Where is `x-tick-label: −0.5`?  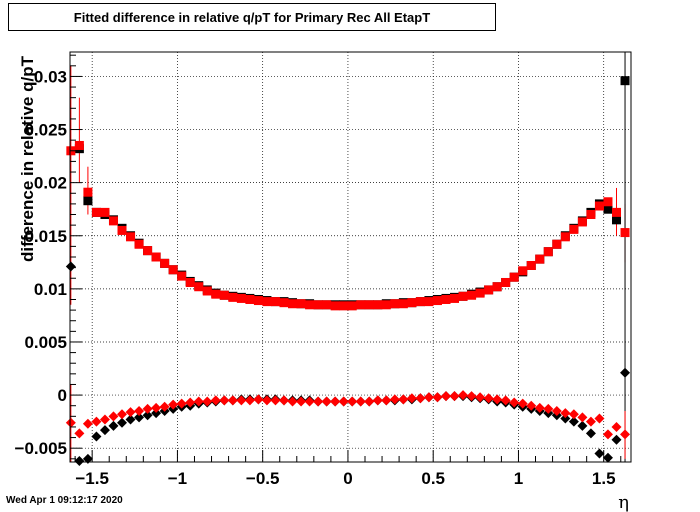
x-tick-label: −0.5 is located at coordinates (263, 478).